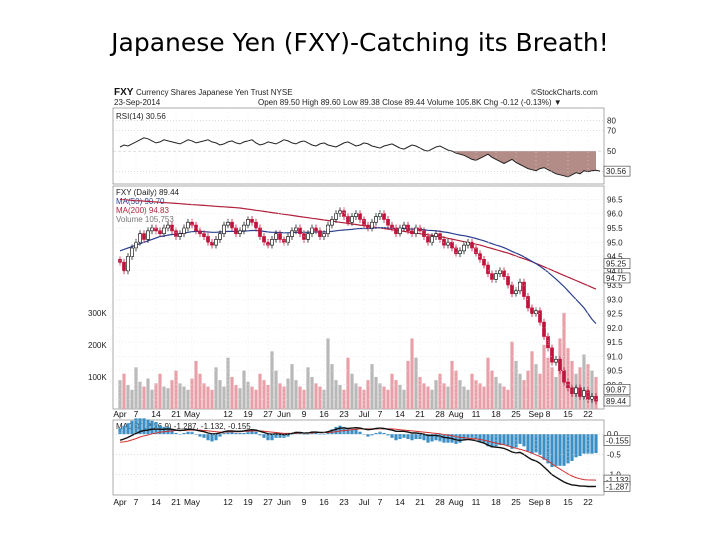 The image size is (720, 540). I want to click on rsi-current-value: 30.56, so click(616, 171).